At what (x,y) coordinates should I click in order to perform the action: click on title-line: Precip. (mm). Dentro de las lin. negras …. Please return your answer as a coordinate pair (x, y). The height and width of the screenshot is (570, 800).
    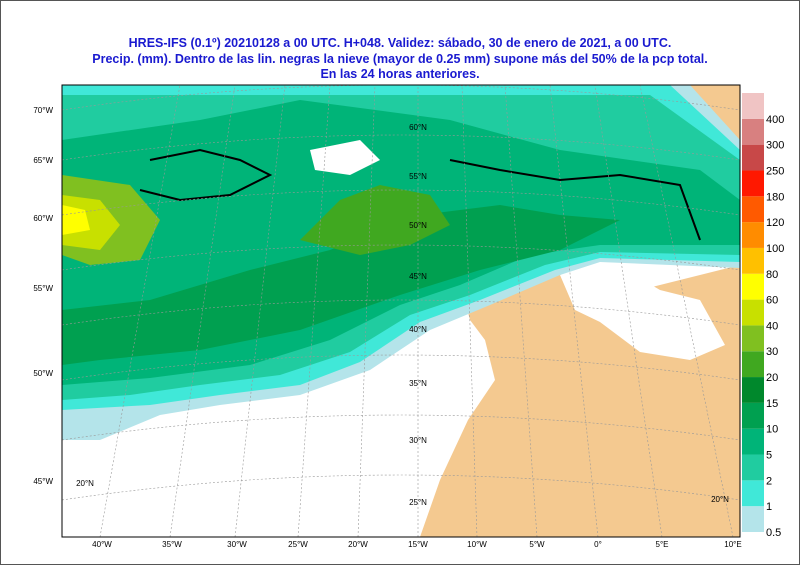
    Looking at the image, I should click on (399, 59).